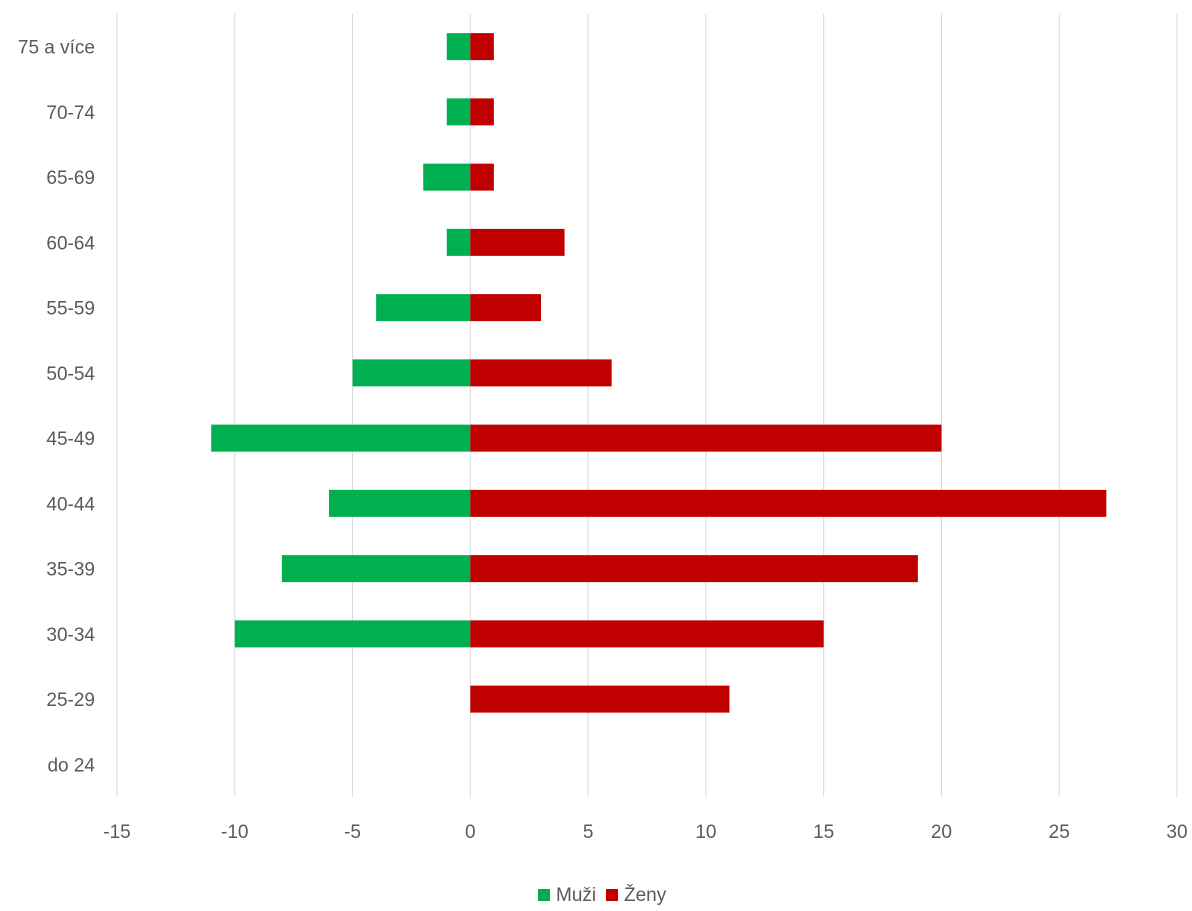  Describe the element at coordinates (70, 113) in the screenshot. I see `y-category-label: 70-74` at that location.